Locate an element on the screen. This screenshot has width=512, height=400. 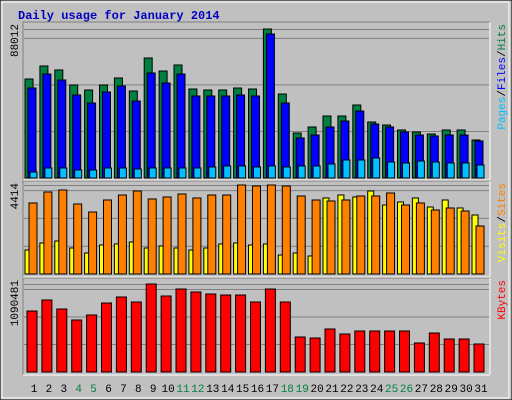
legend-entry: Pages is located at coordinates (503, 113).